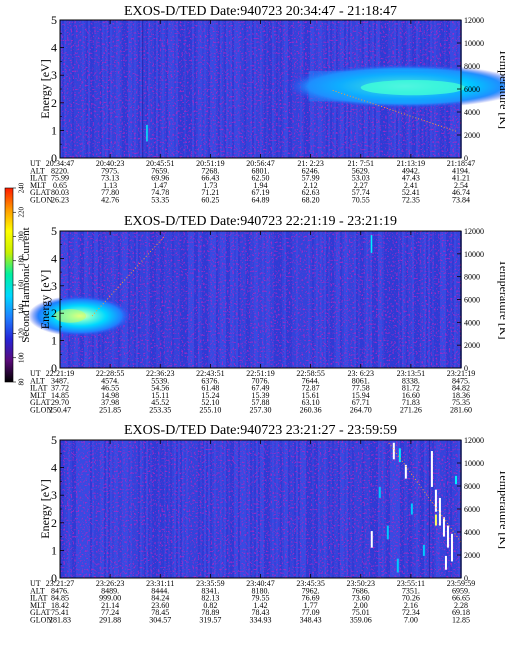 This screenshot has height=649, width=505. I want to click on ephemeris-value: 75.01, so click(361, 612).